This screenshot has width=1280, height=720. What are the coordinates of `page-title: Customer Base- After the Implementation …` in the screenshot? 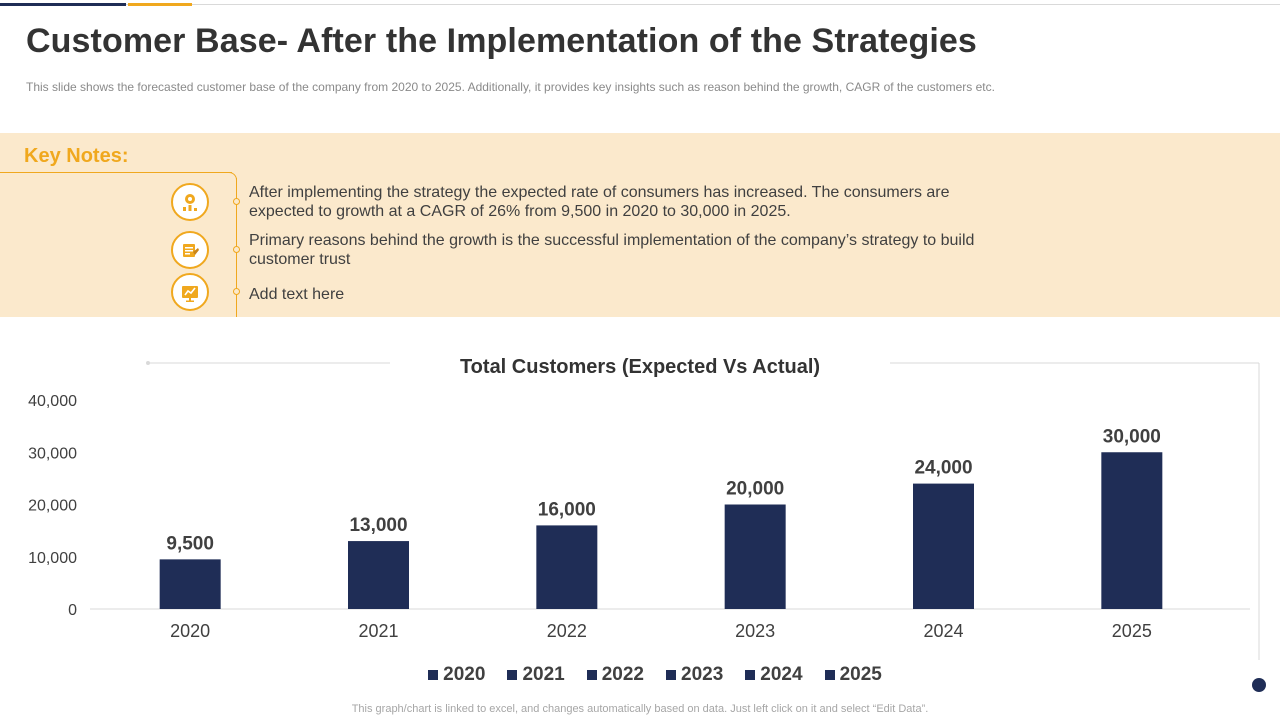 It's located at (501, 41).